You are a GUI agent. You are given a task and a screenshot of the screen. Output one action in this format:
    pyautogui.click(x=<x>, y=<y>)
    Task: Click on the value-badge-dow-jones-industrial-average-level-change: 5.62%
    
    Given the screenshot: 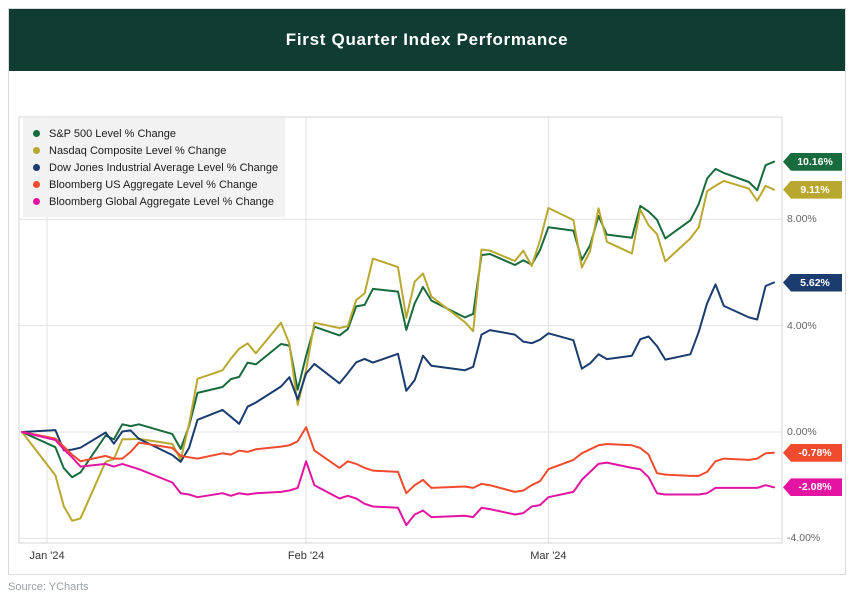 What is the action you would take?
    pyautogui.click(x=812, y=282)
    